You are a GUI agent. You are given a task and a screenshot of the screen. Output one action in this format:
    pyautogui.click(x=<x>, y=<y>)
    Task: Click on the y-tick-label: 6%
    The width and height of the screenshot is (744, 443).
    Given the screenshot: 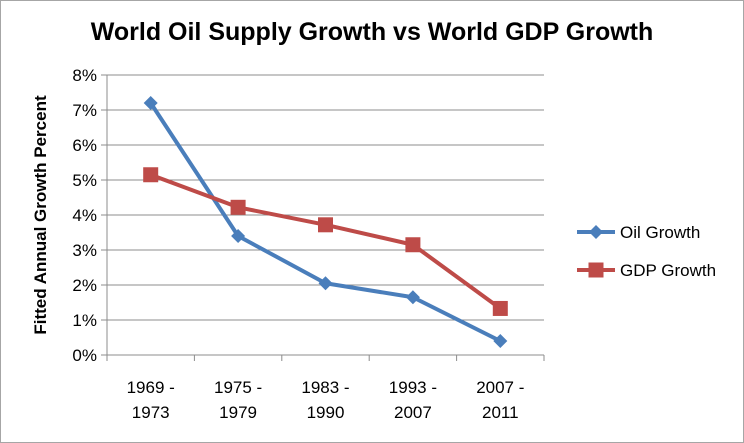 What is the action you would take?
    pyautogui.click(x=84, y=145)
    